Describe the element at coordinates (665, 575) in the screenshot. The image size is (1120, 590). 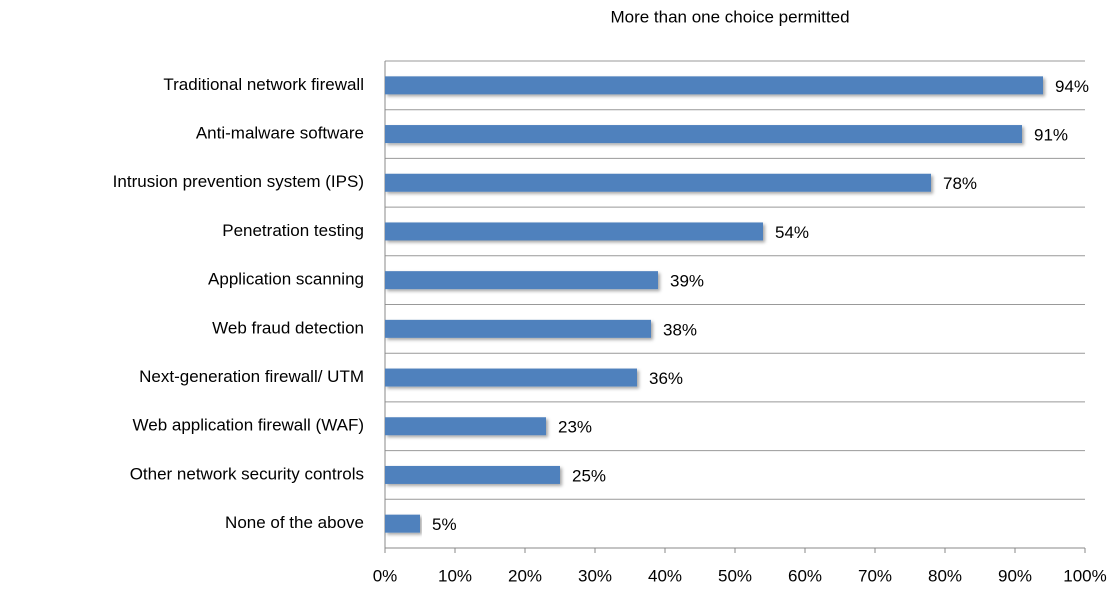
I see `x-tick-label: 40%` at that location.